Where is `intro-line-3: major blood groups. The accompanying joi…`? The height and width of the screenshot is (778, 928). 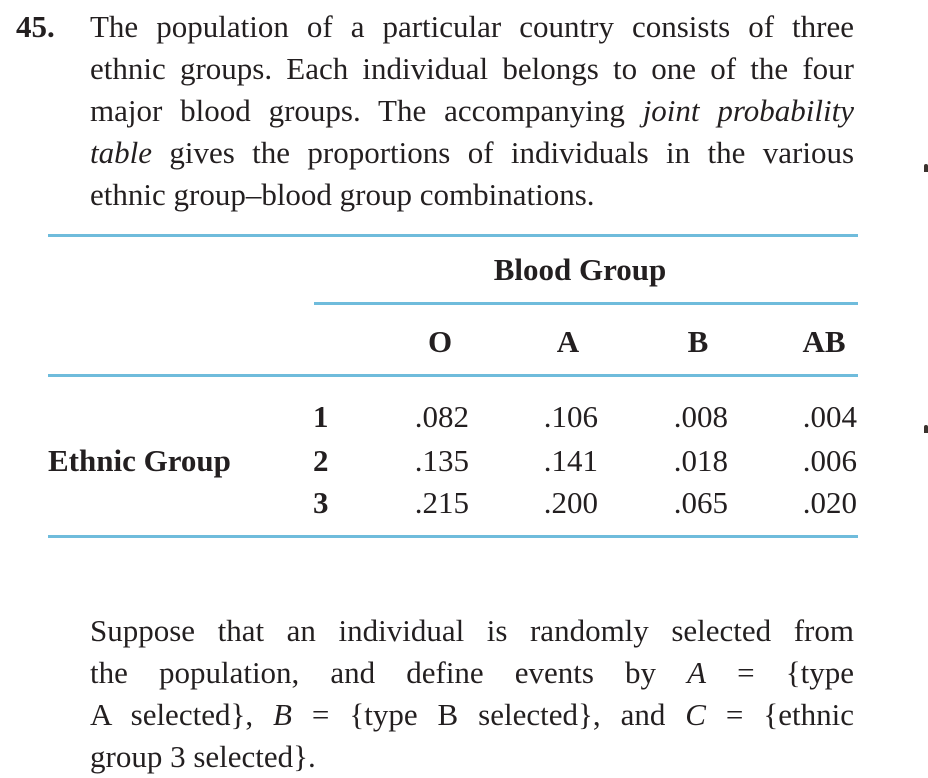
intro-line-3: major blood groups. The accompanying joi… is located at coordinates (472, 111).